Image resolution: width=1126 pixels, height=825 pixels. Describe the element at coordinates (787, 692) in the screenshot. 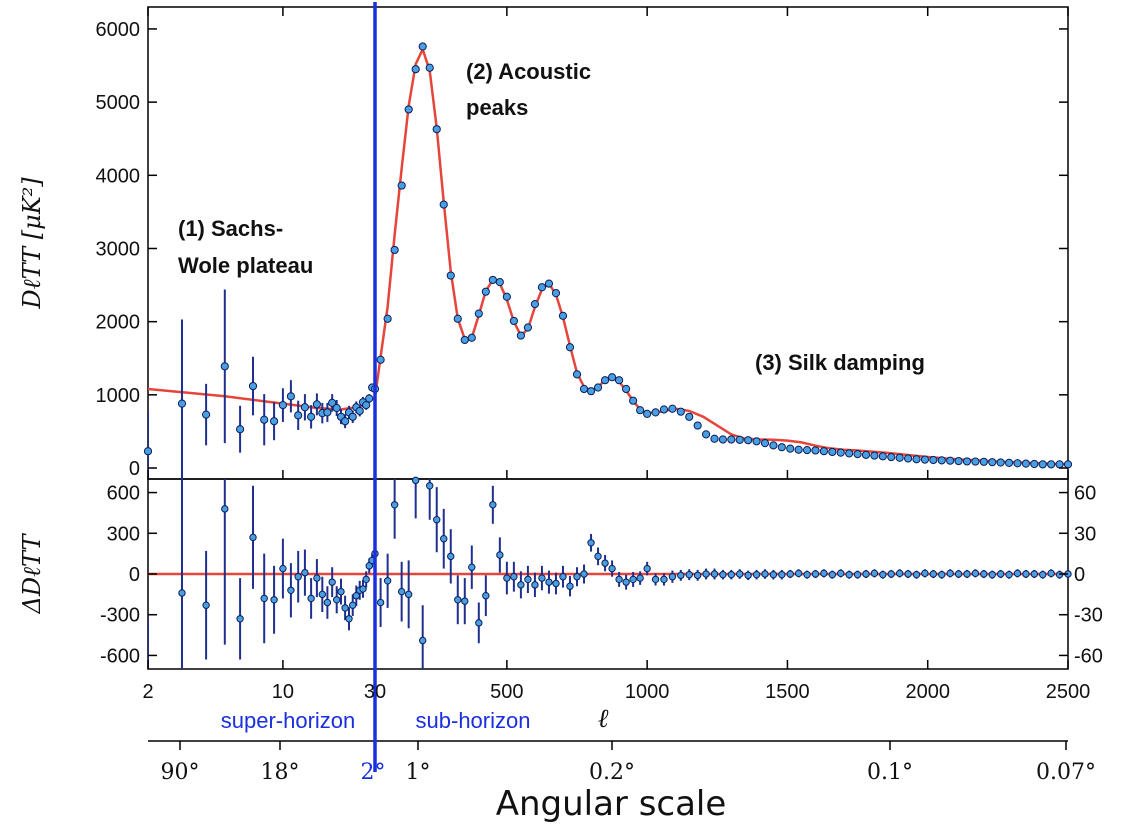

I see `x-tick-label: 1500` at that location.